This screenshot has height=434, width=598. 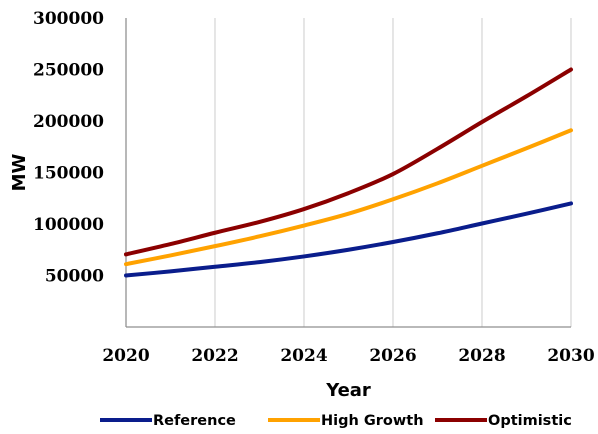 What do you see at coordinates (68, 174) in the screenshot?
I see `y-tick-label: 150000` at bounding box center [68, 174].